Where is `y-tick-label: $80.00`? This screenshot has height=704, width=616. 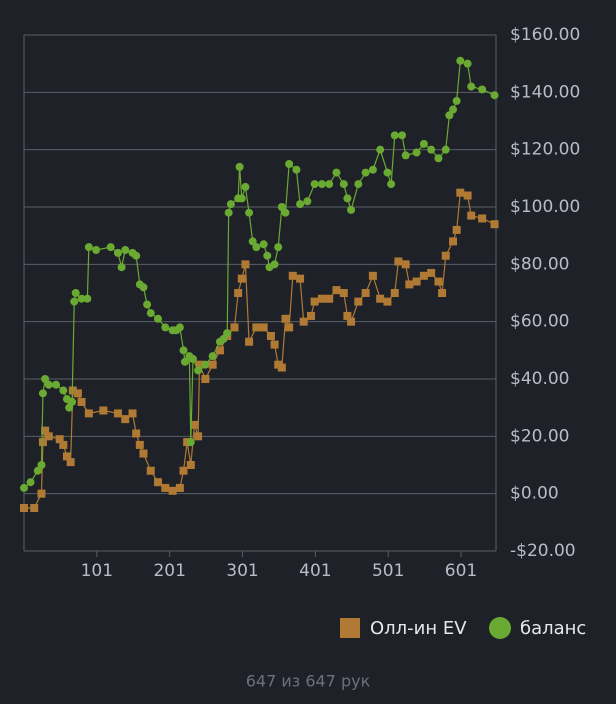 y-tick-label: $80.00 is located at coordinates (539, 264).